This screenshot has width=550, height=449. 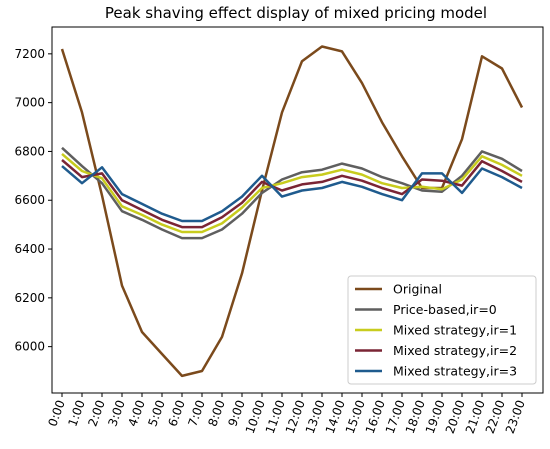 I want to click on legend-label: Original, so click(x=417, y=289).